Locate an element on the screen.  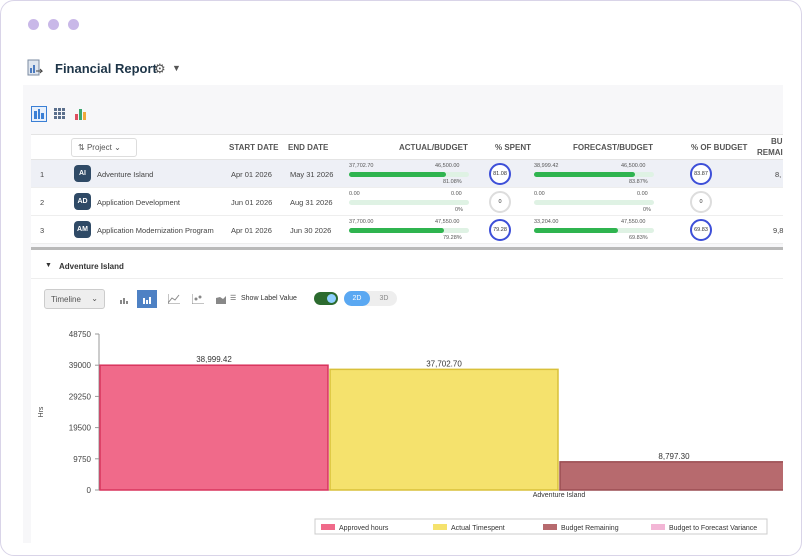
dimension-switch: 2D 3D is located at coordinates (370, 298).